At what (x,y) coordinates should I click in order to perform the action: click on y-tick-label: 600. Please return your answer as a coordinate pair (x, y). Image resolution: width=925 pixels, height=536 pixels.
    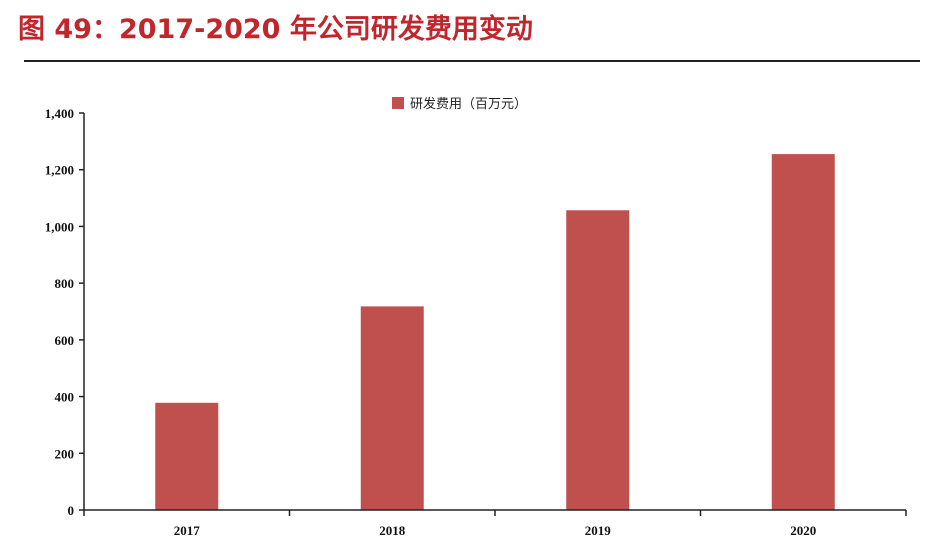
    Looking at the image, I should click on (65, 340).